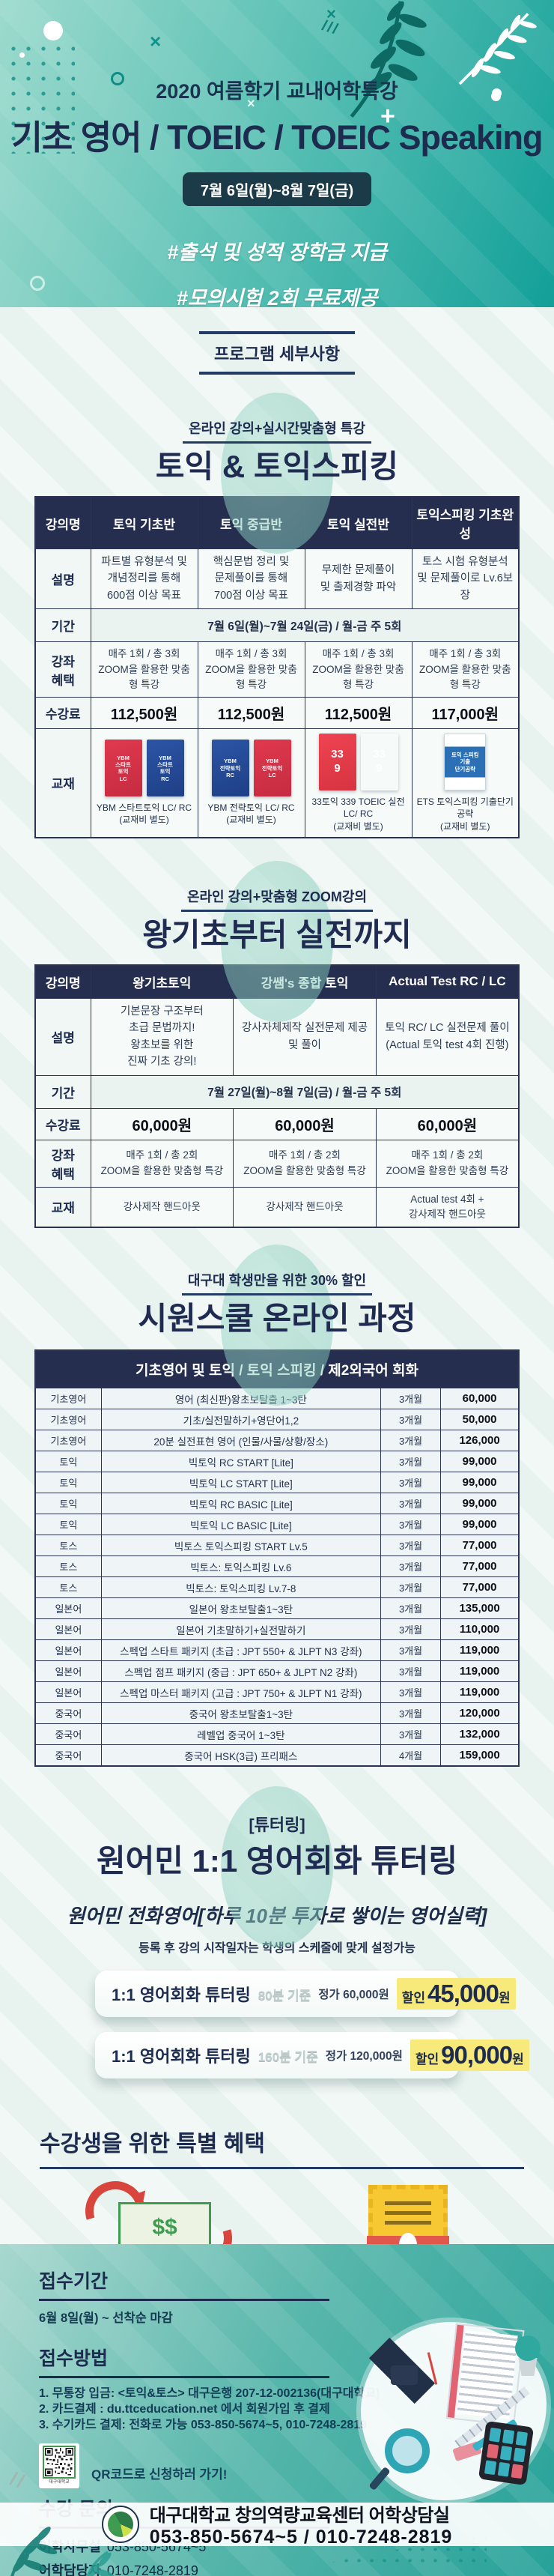 The image size is (554, 2576). Describe the element at coordinates (507, 2453) in the screenshot. I see `calculator-icon` at that location.